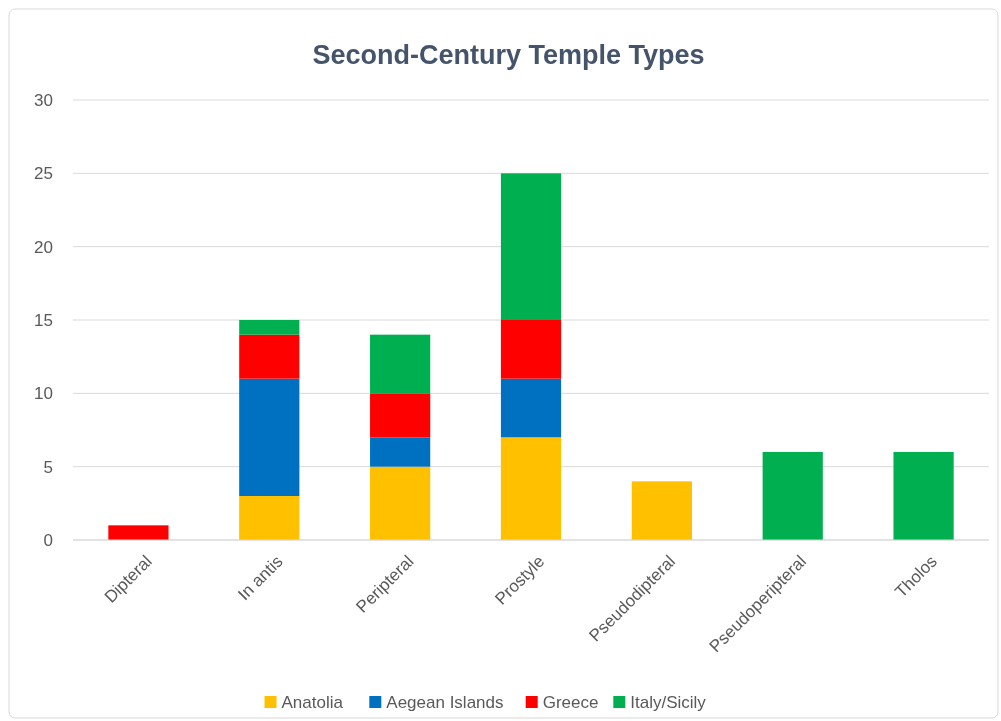 This screenshot has width=1001, height=721. I want to click on legend-label: Aegean Islands, so click(445, 702).